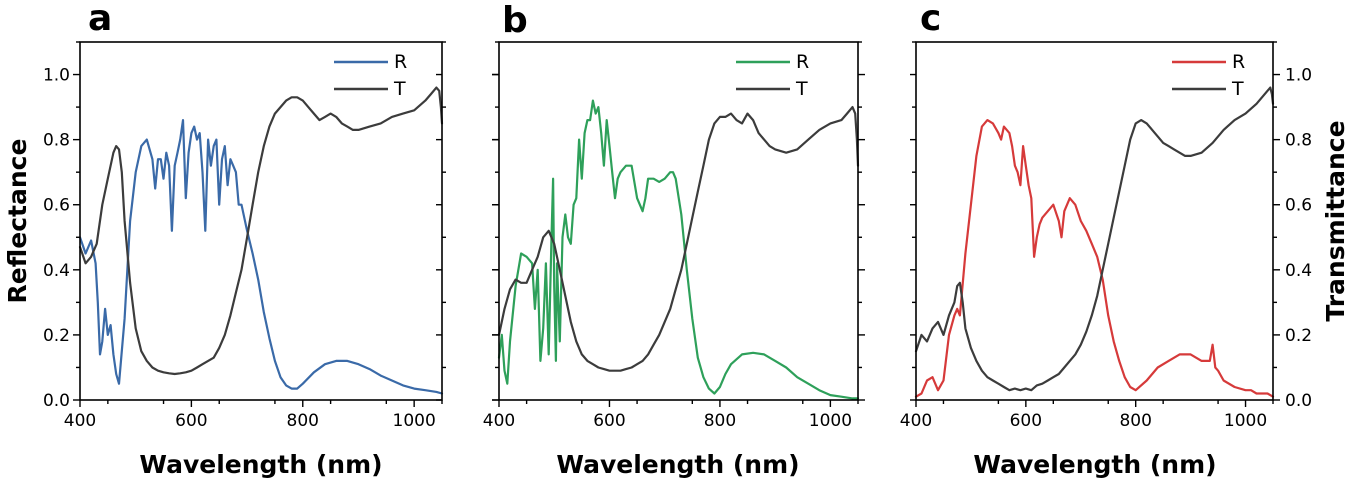 The width and height of the screenshot is (1350, 485). I want to click on y-axis-title: Reflectance, so click(17, 221).